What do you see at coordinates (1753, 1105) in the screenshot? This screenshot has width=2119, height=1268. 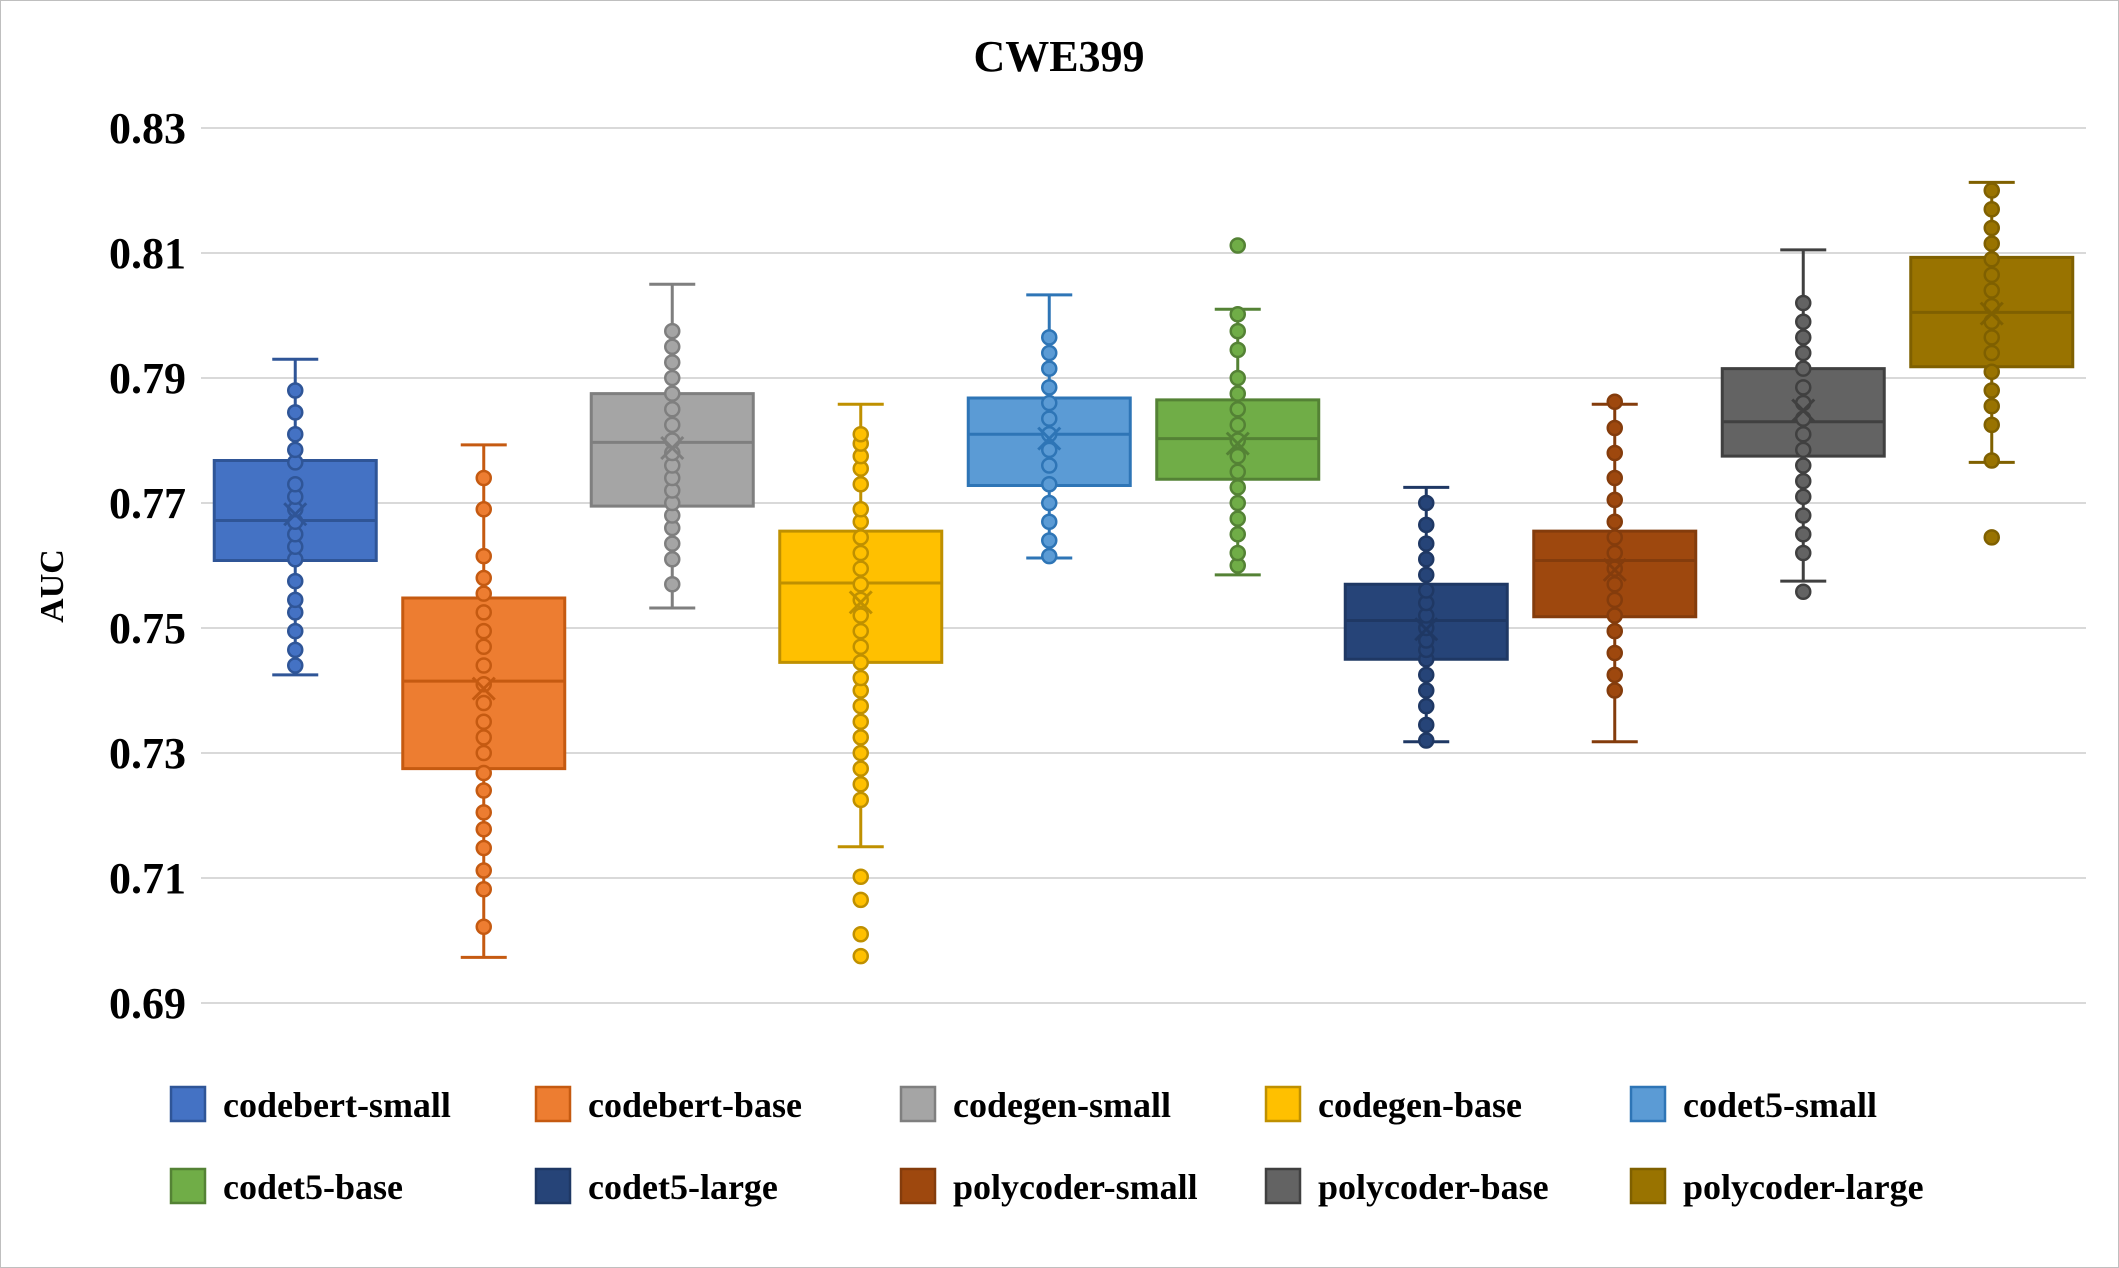 I see `legend-item-codet5-small: codet5-small` at bounding box center [1753, 1105].